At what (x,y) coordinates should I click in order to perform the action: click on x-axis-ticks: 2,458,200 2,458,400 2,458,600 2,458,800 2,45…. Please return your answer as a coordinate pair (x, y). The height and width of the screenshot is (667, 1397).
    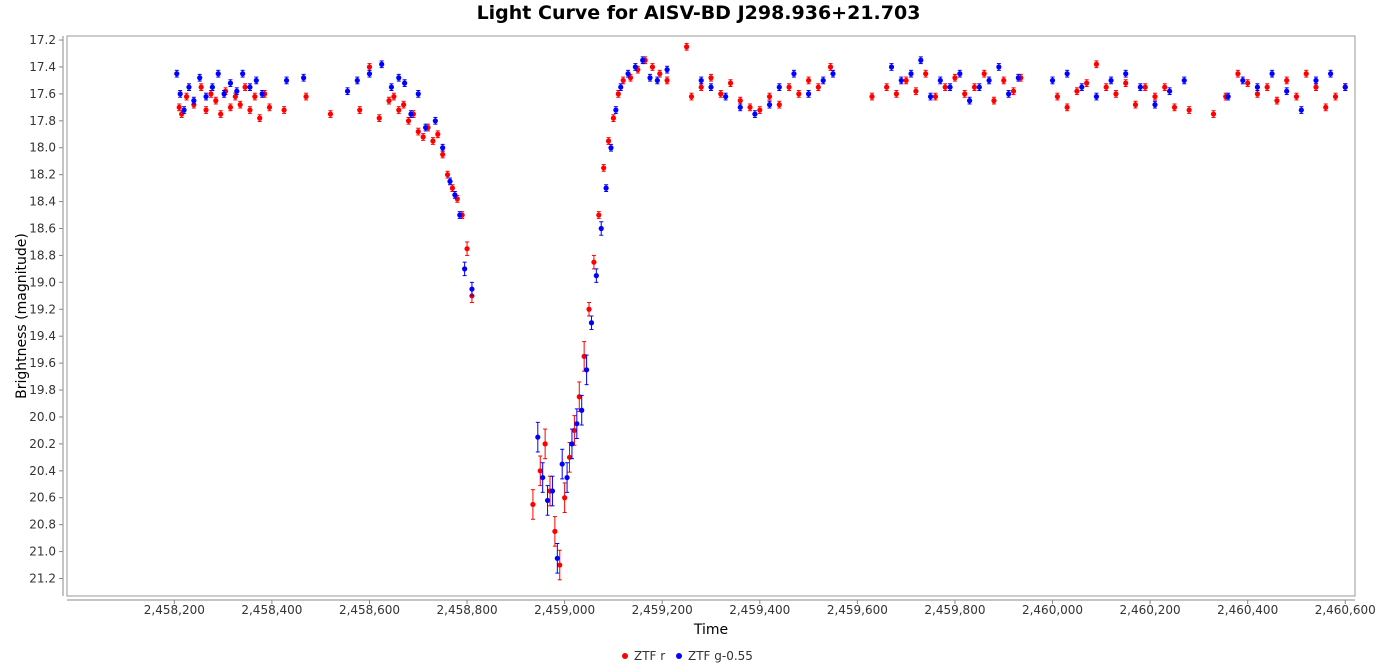
    Looking at the image, I should click on (760, 608).